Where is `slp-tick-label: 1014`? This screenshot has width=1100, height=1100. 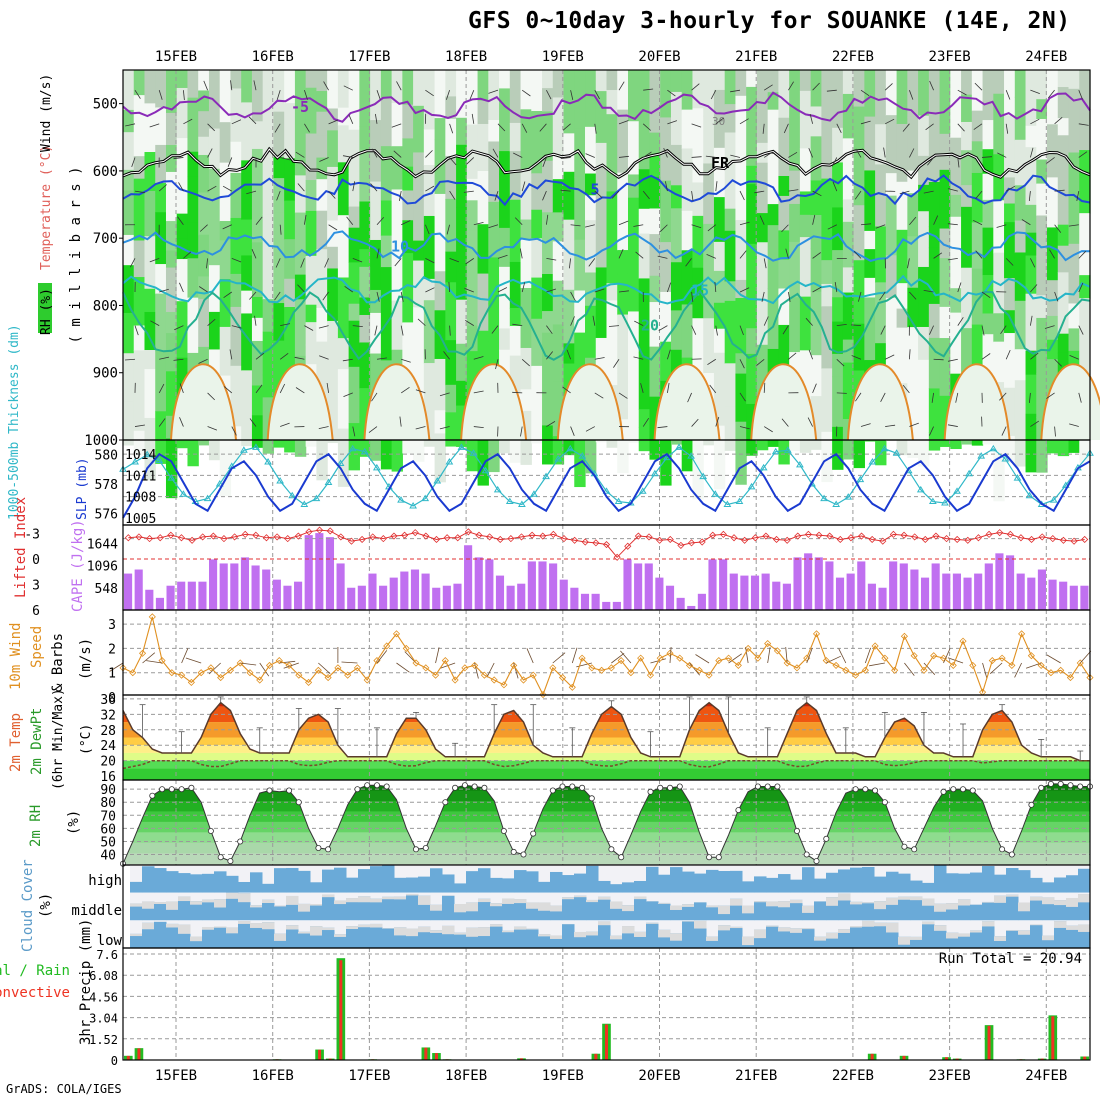
slp-tick-label: 1014 is located at coordinates (140, 455).